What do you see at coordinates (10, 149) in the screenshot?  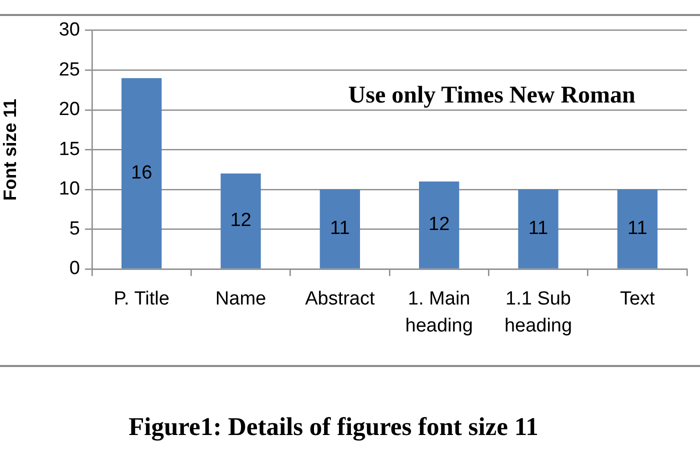 I see `y-axis-title: Font size 11` at bounding box center [10, 149].